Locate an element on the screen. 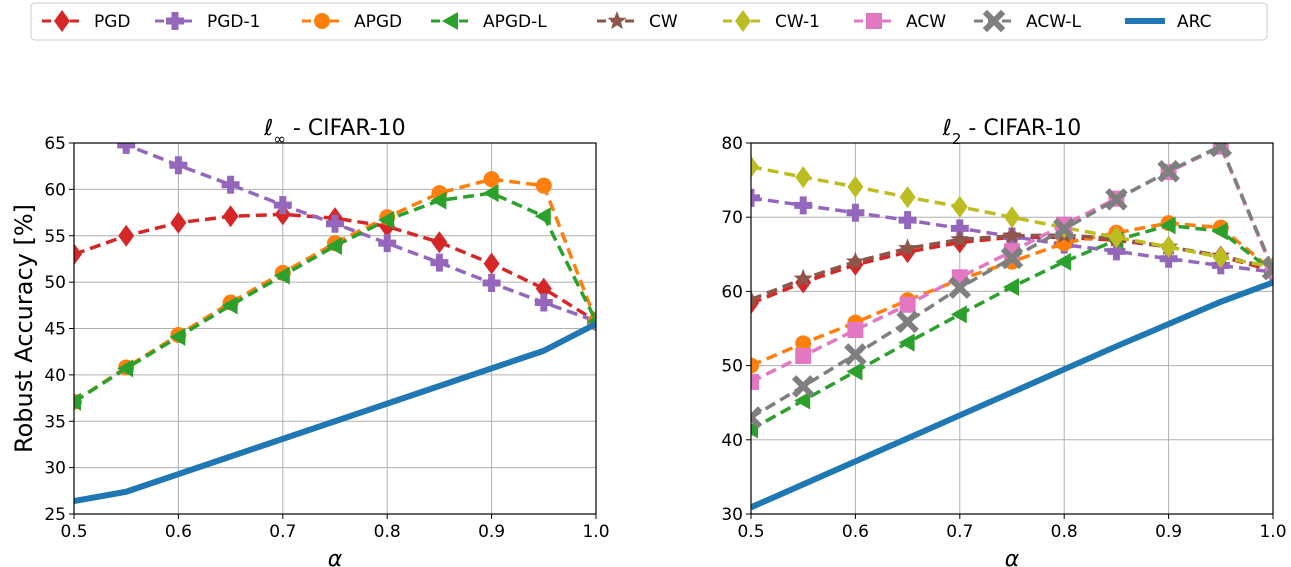 Image resolution: width=1291 pixels, height=567 pixels. legend-item-apgd-l: APGD-L is located at coordinates (489, 22).